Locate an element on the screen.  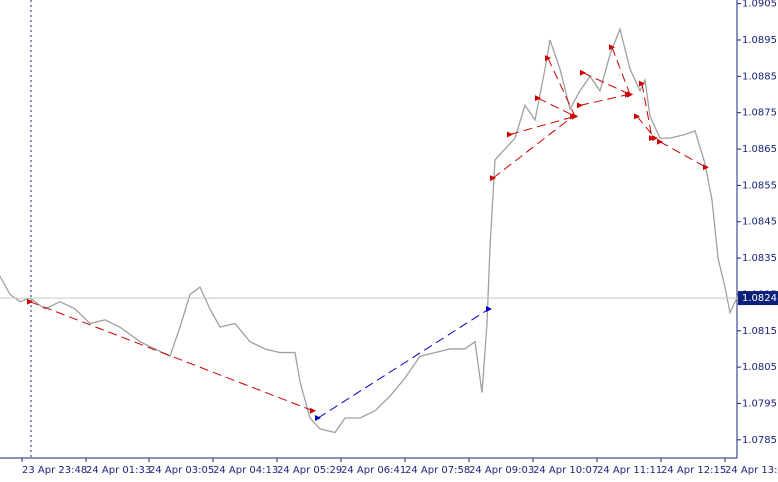
y-tick-label: 1.0865 is located at coordinates (759, 149).